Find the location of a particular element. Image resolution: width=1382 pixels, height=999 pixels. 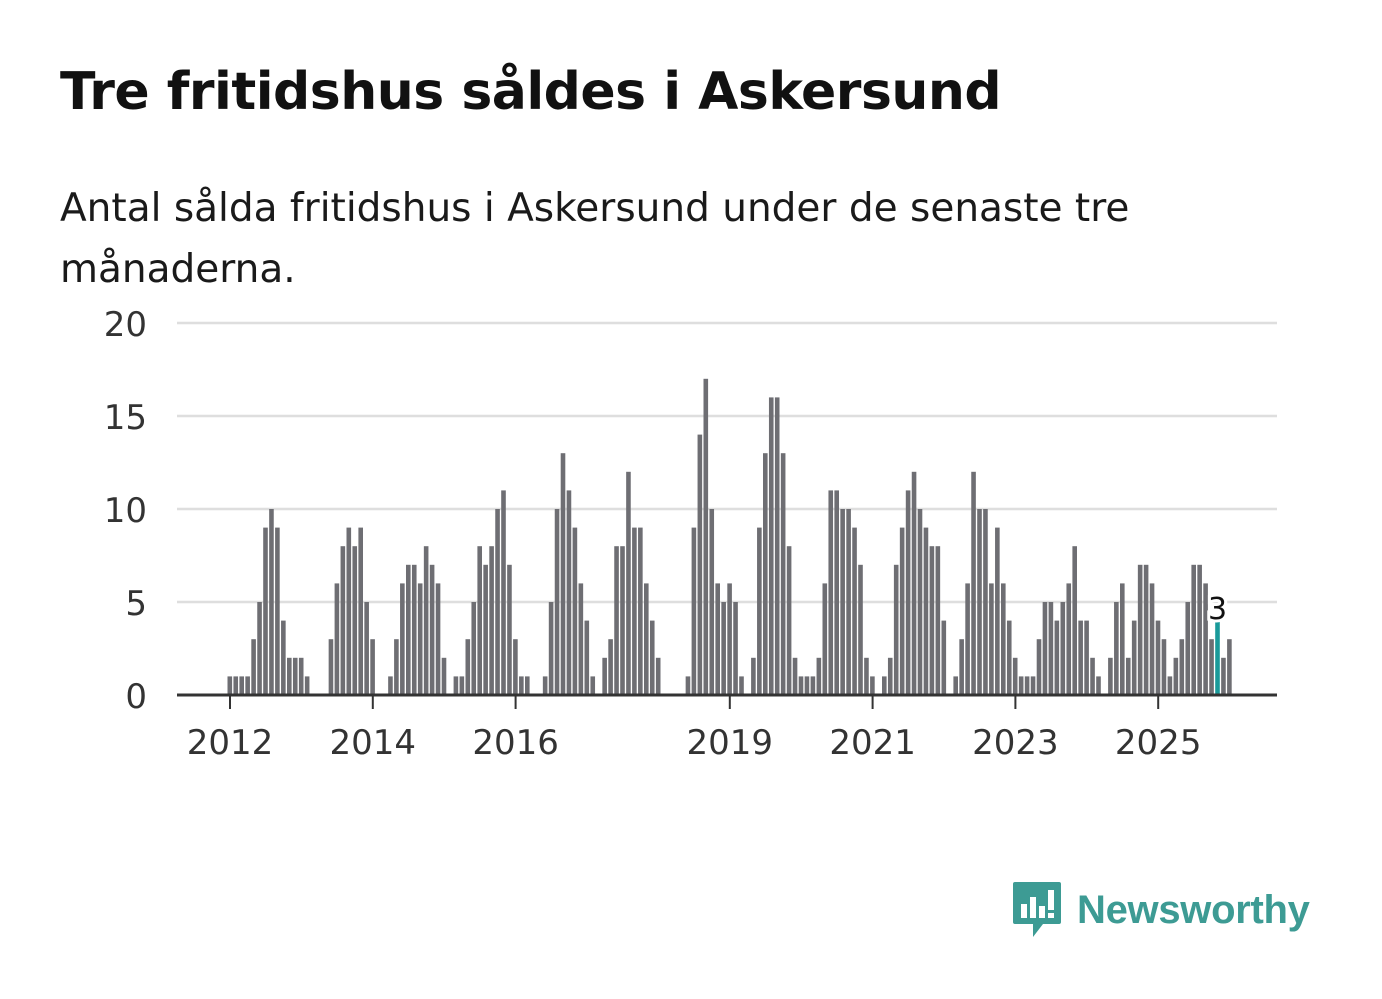

highlight-value-label: 3 is located at coordinates (1217, 609).